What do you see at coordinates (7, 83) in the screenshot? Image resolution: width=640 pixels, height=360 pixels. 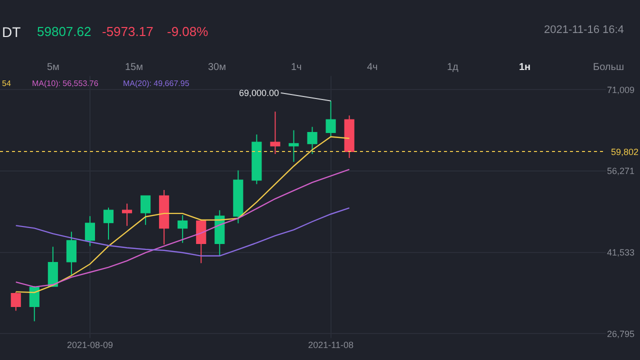 I see `annotation: 54` at bounding box center [7, 83].